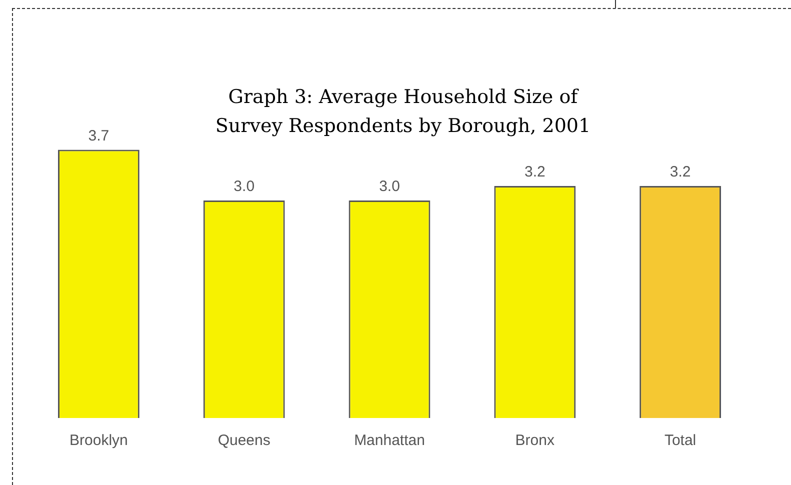 This screenshot has height=485, width=791. Describe the element at coordinates (99, 135) in the screenshot. I see `data-label: 3.7` at that location.